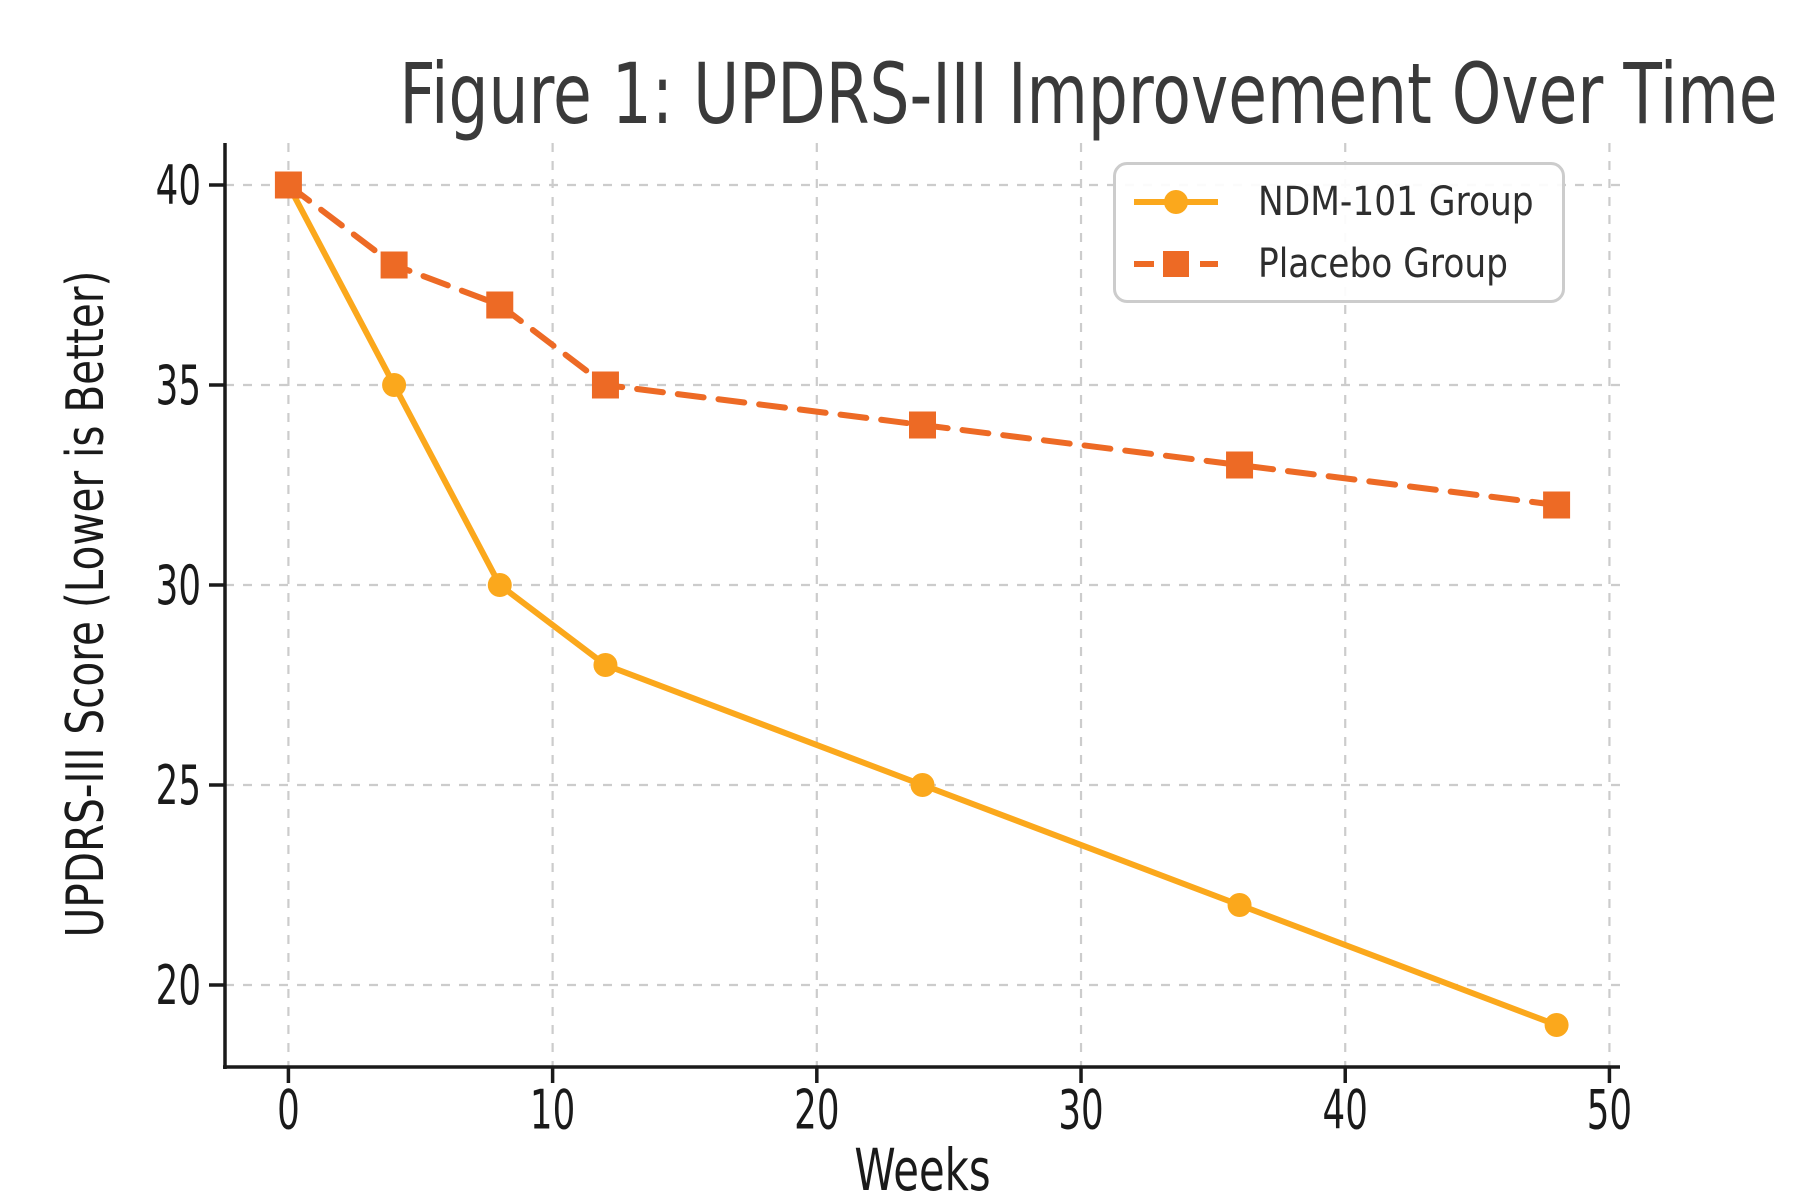 The image size is (1800, 1200). I want to click on x-tick-label: 0, so click(288, 1110).